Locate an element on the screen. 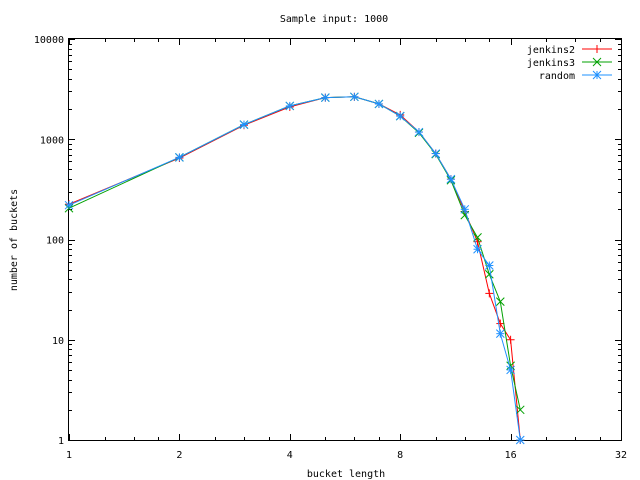 The height and width of the screenshot is (480, 640). legend: jenkins2 jenkins3 random is located at coordinates (569, 63).